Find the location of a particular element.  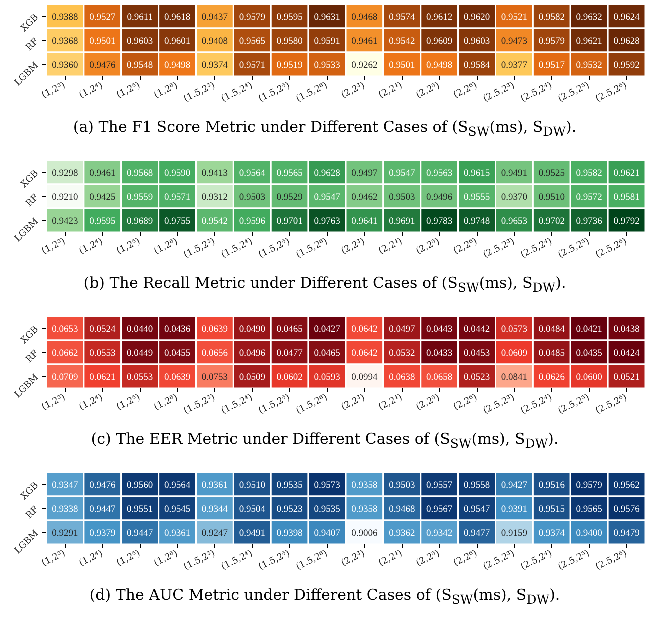

data-label: 0.0593 is located at coordinates (327, 378).